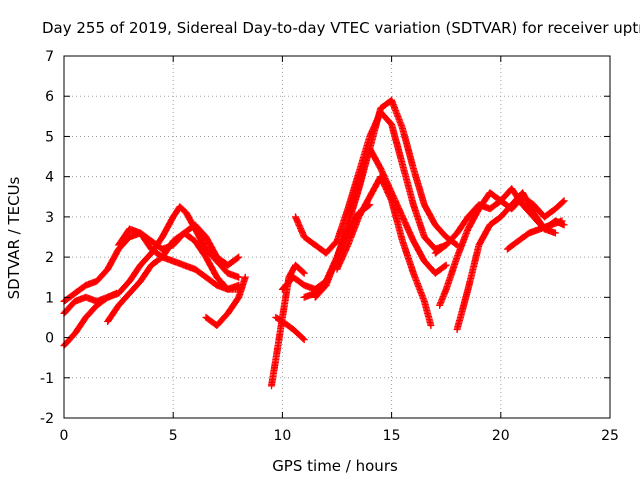 The height and width of the screenshot is (480, 640). What do you see at coordinates (610, 436) in the screenshot?
I see `x-tick-label: 25` at bounding box center [610, 436].